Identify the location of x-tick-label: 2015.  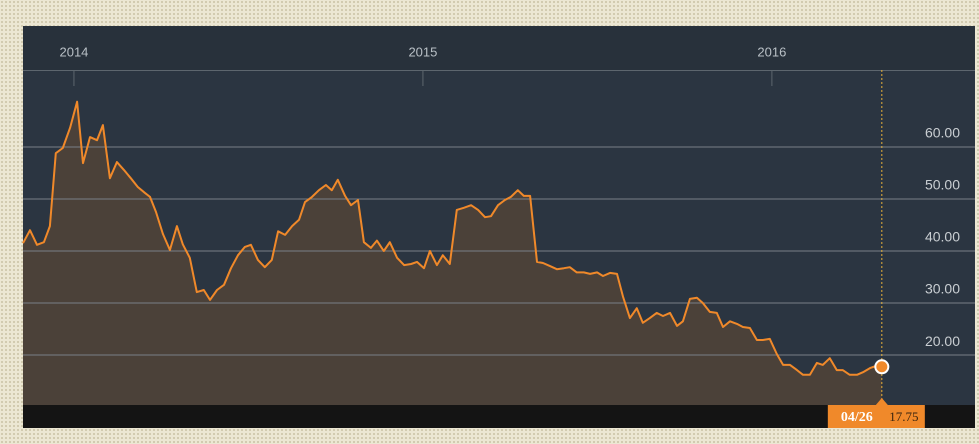
(422, 51).